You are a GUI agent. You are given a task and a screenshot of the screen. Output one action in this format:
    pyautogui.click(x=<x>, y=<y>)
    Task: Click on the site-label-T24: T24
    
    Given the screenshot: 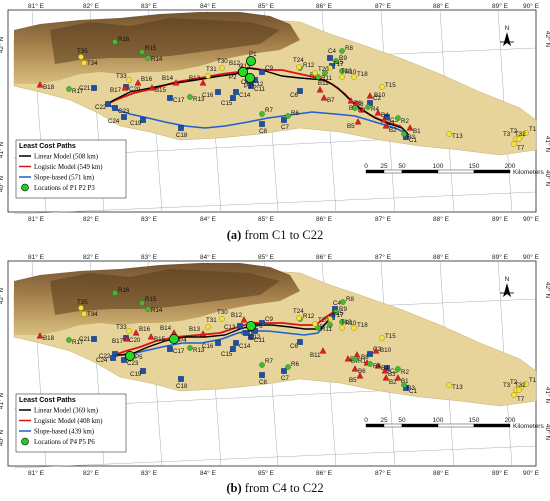 What is the action you would take?
    pyautogui.click(x=298, y=60)
    